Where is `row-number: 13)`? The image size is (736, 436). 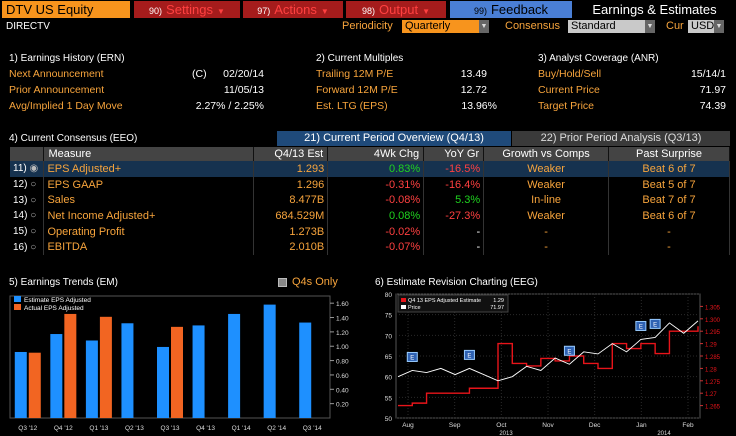 row-number: 13) is located at coordinates (20, 200).